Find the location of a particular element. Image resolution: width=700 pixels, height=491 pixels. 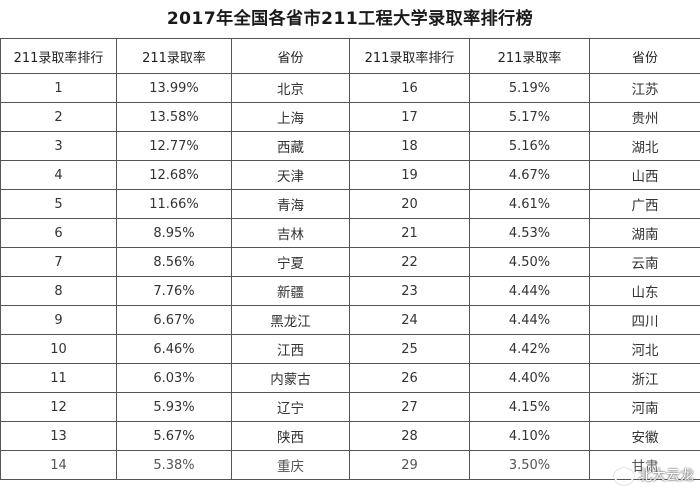

rank-right-cell: 20 is located at coordinates (409, 204).